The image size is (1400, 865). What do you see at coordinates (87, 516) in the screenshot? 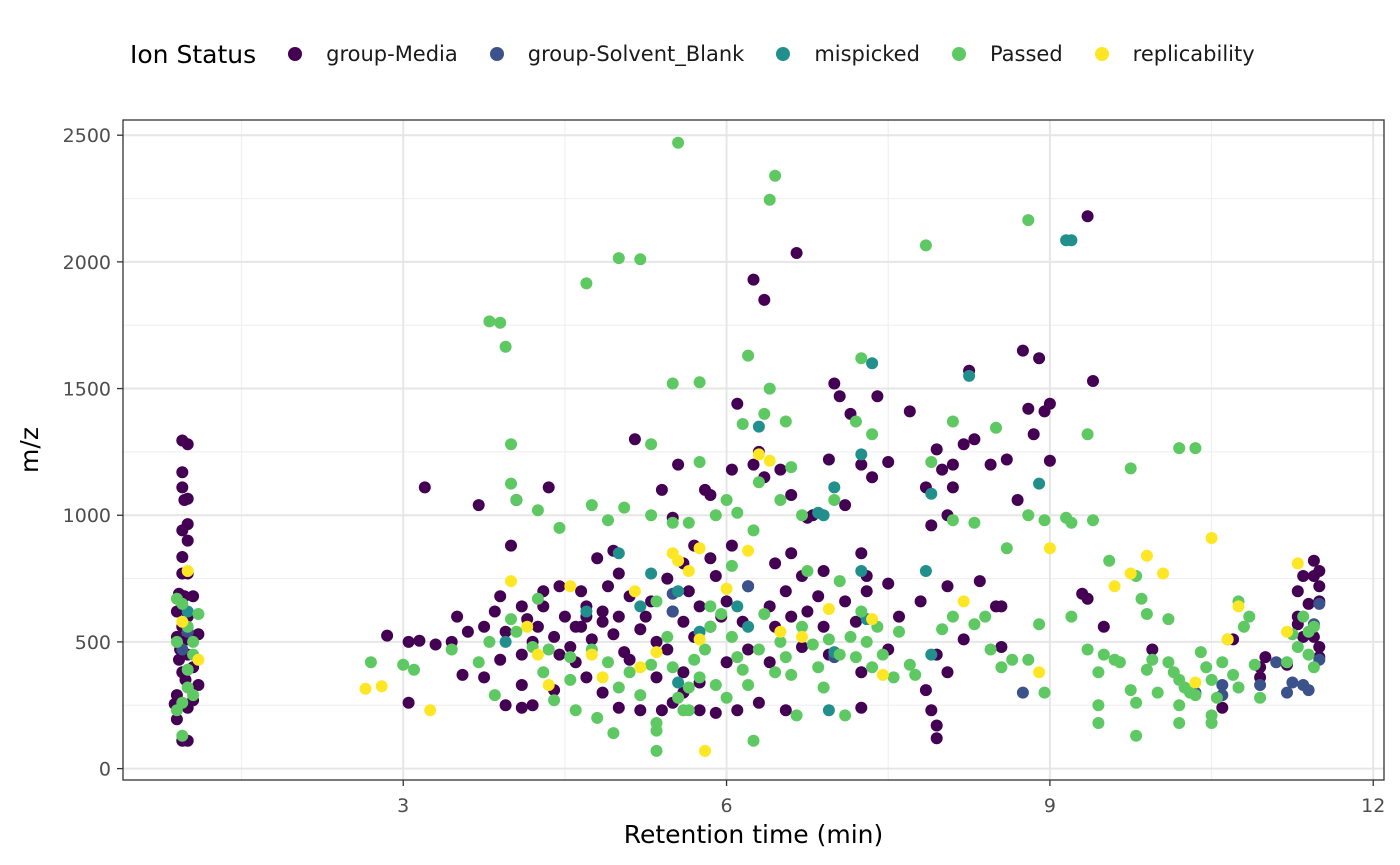
I see `y-tick-label: 1000` at bounding box center [87, 516].